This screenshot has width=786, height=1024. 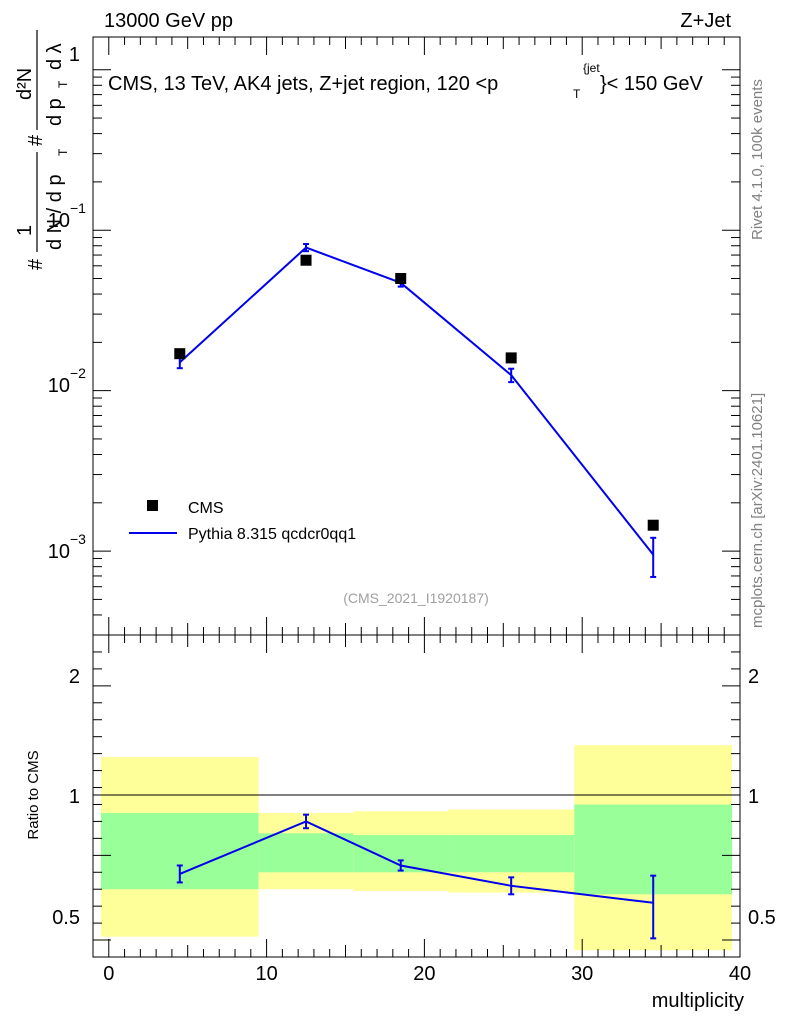 What do you see at coordinates (55, 112) in the screenshot?
I see `svg-text: d p` at bounding box center [55, 112].